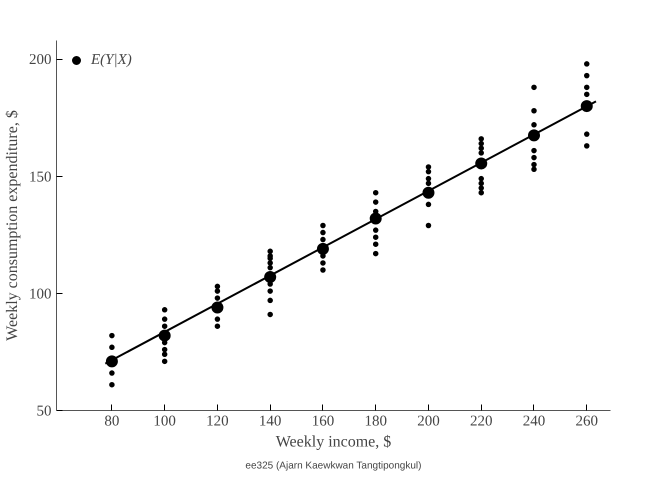  Describe the element at coordinates (333, 466) in the screenshot. I see `text: ee325 (Ajarn Kaewkwan Tangtipongkul)` at that location.